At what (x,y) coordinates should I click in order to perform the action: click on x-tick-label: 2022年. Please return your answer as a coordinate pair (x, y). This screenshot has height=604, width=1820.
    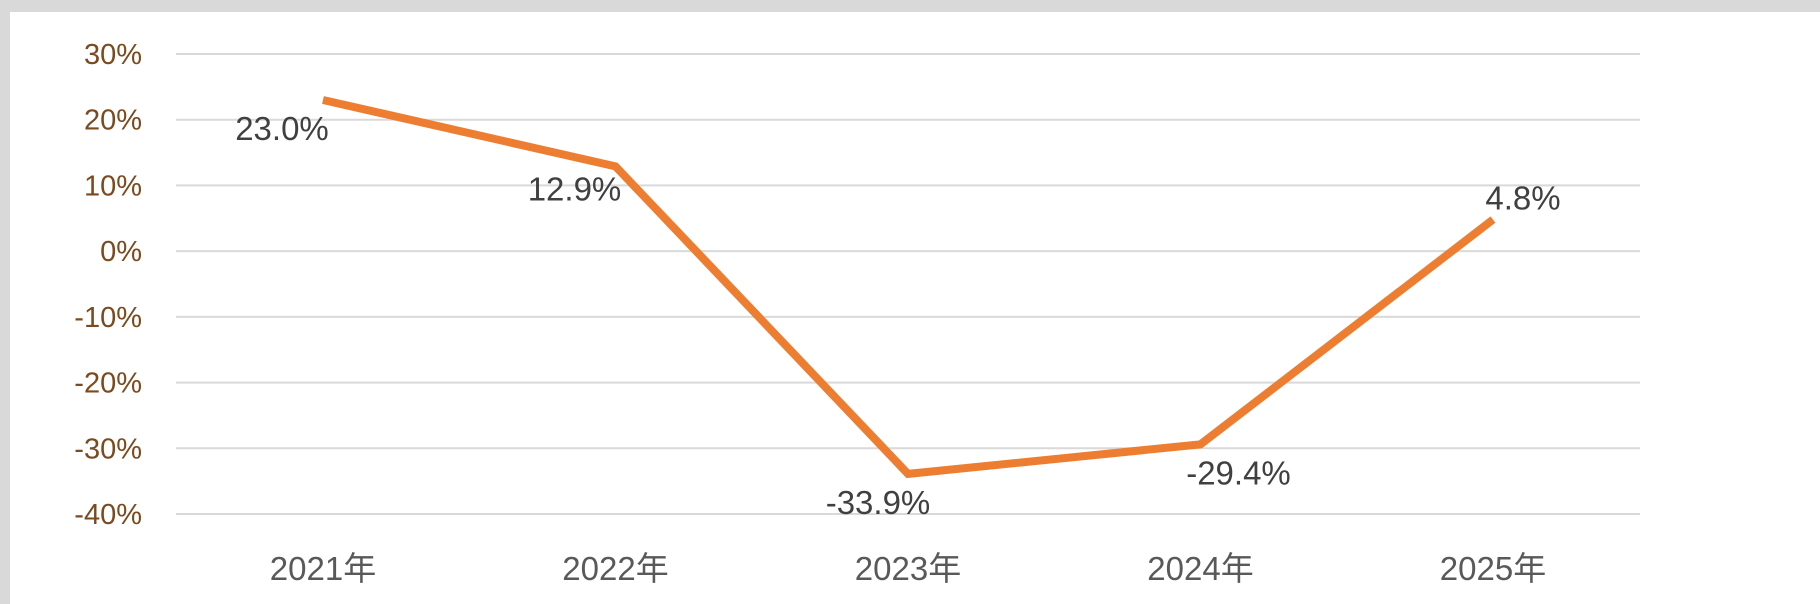
    Looking at the image, I should click on (615, 568).